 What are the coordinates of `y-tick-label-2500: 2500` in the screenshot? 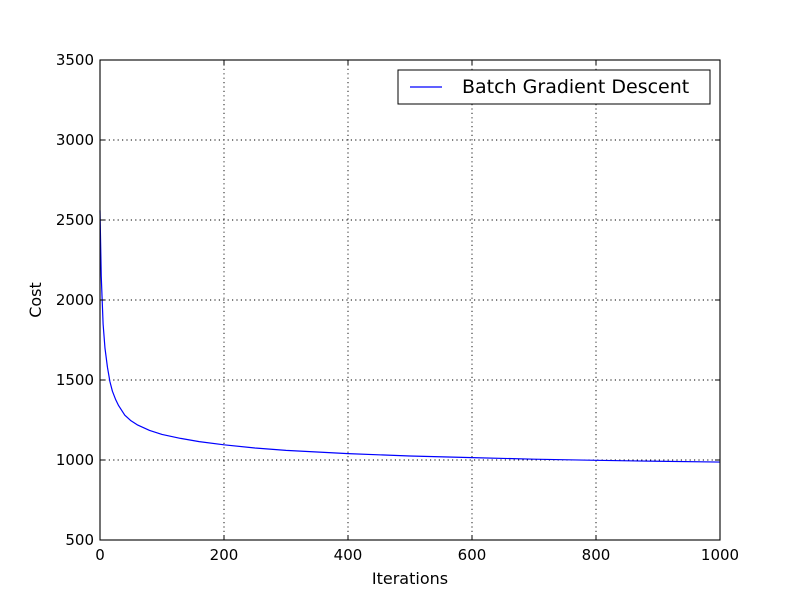 It's located at (75, 220).